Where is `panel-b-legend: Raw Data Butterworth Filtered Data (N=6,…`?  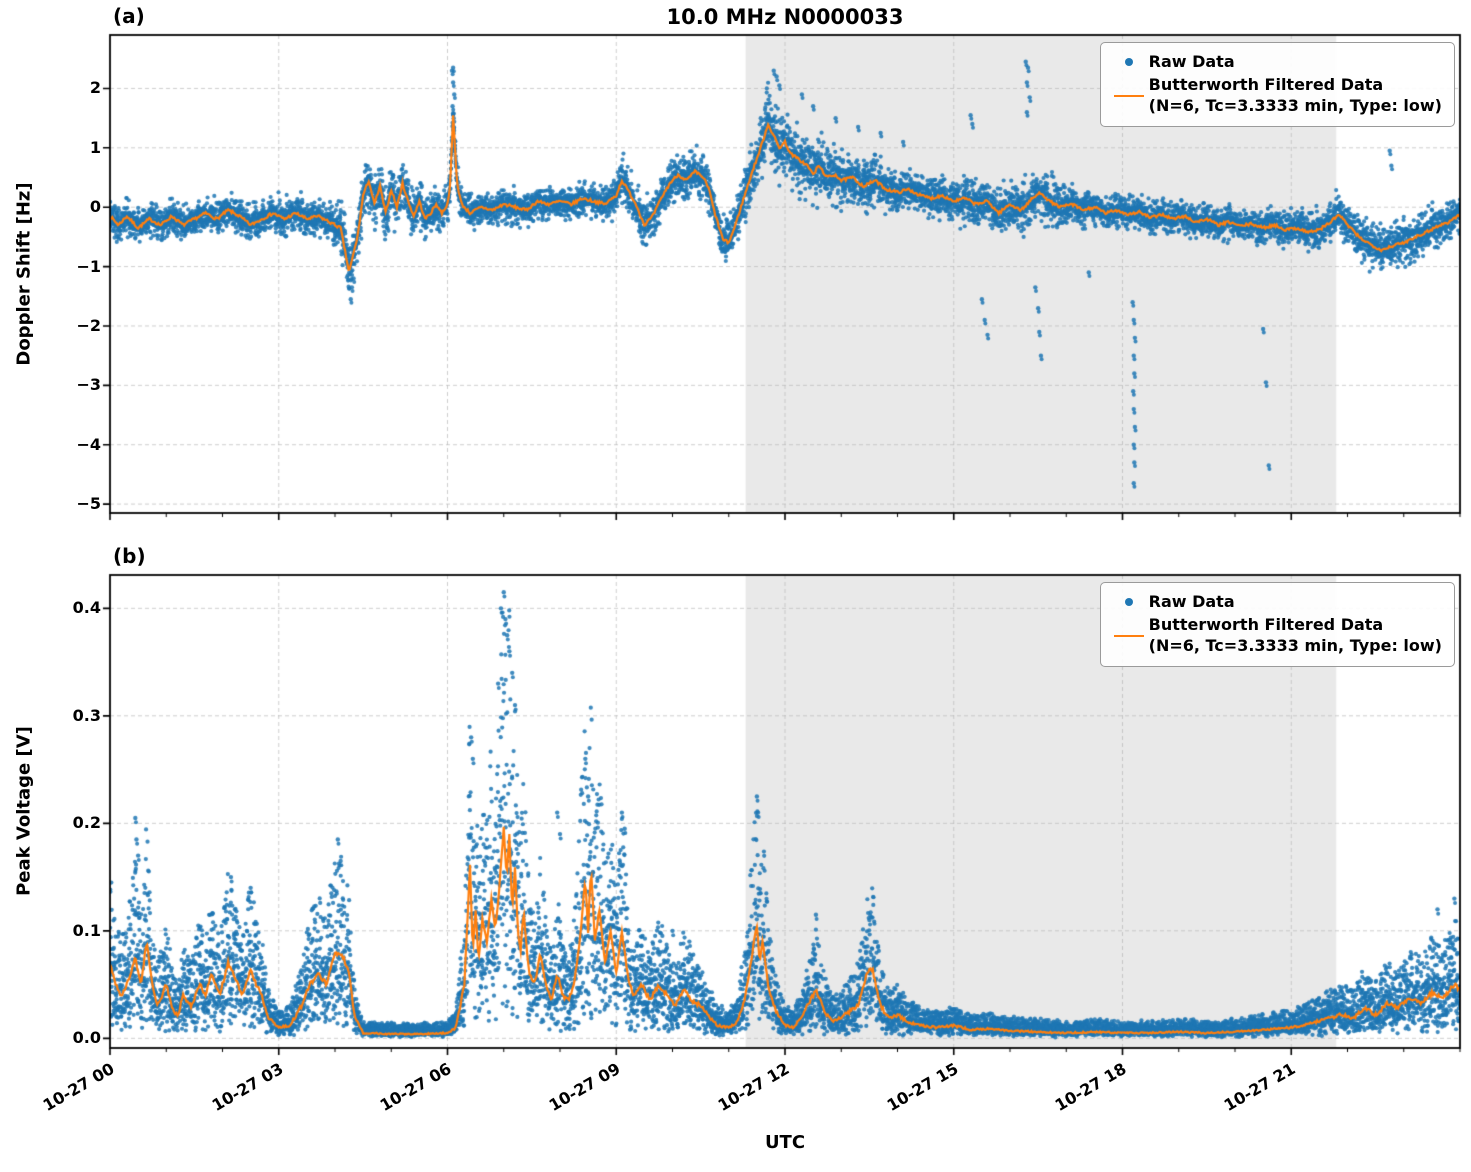 panel-b-legend: Raw Data Butterworth Filtered Data (N=6,… is located at coordinates (1277, 625).